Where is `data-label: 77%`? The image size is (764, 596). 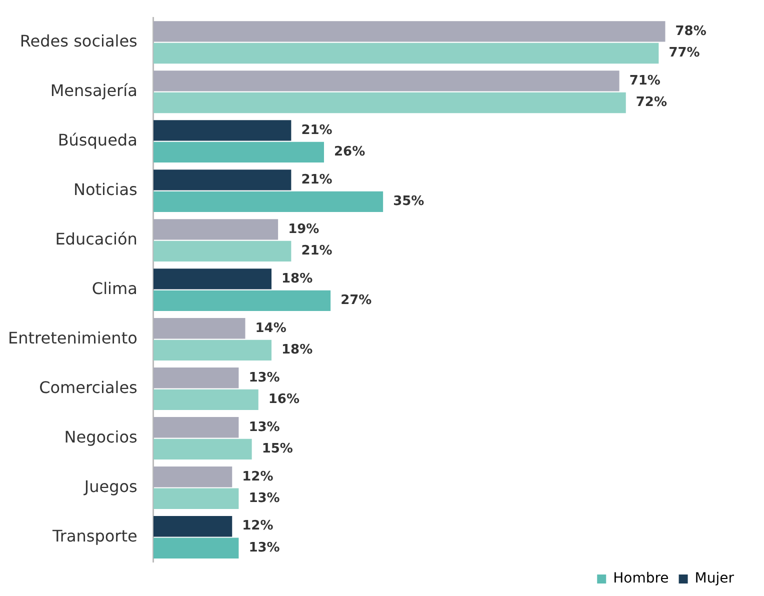 data-label: 77% is located at coordinates (684, 53).